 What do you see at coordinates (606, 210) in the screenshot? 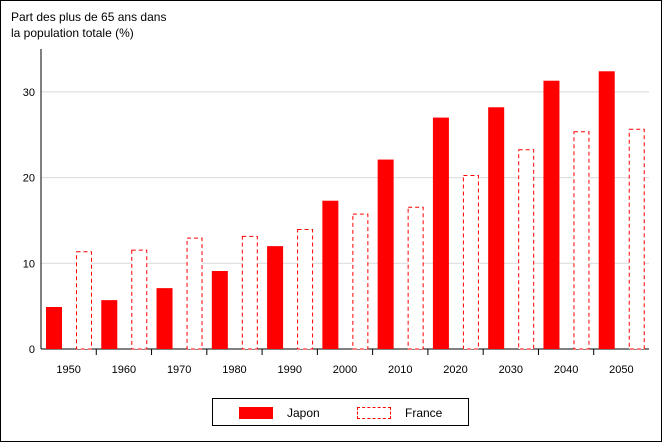
I see `bar-japon-2050` at bounding box center [606, 210].